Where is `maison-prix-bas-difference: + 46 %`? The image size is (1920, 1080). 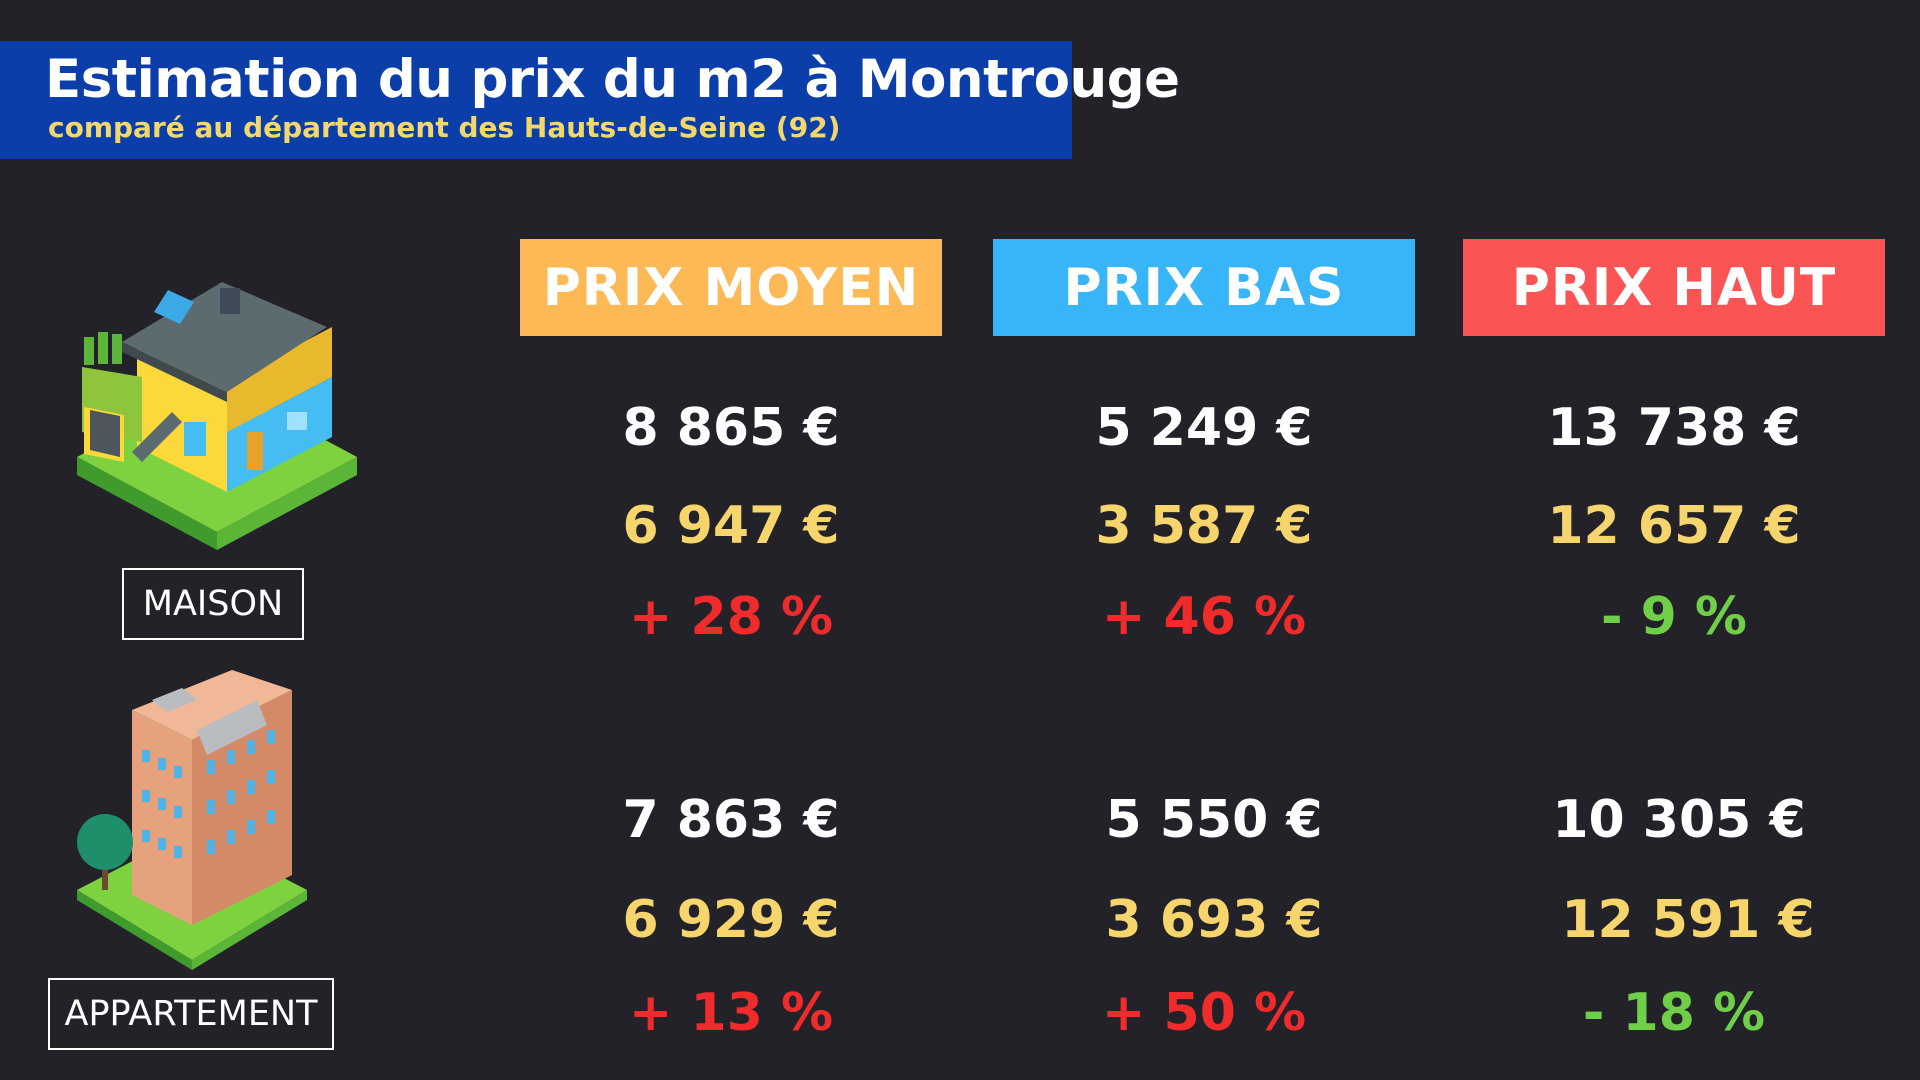 maison-prix-bas-difference: + 46 % is located at coordinates (1204, 617).